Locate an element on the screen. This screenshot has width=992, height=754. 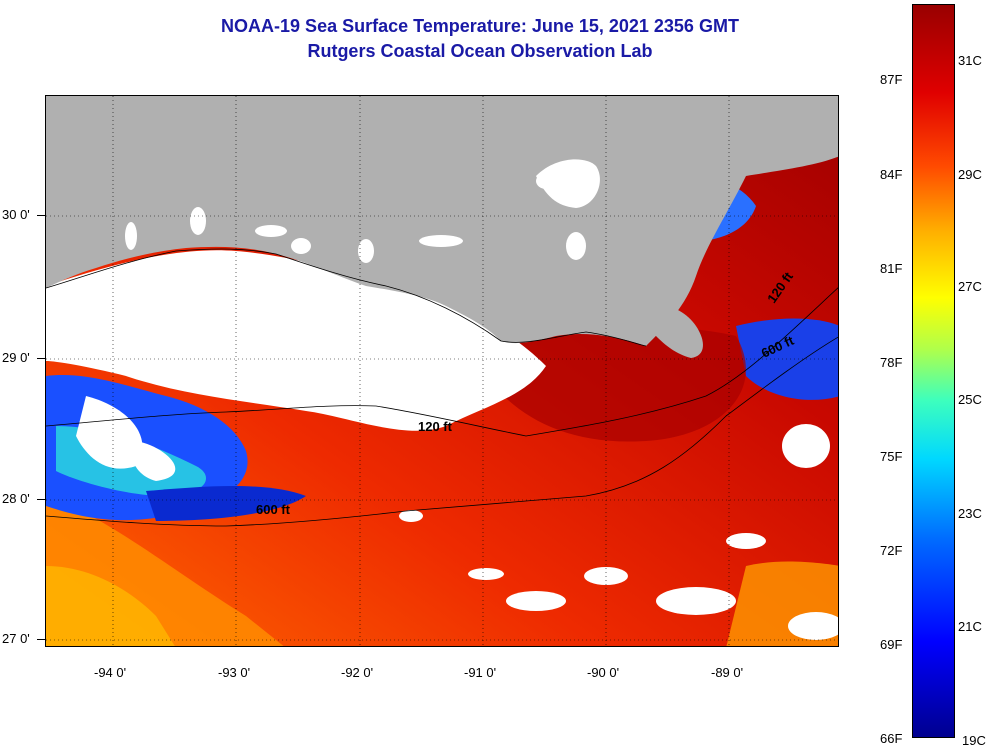
lat-label: 29 0' is located at coordinates (16, 357).